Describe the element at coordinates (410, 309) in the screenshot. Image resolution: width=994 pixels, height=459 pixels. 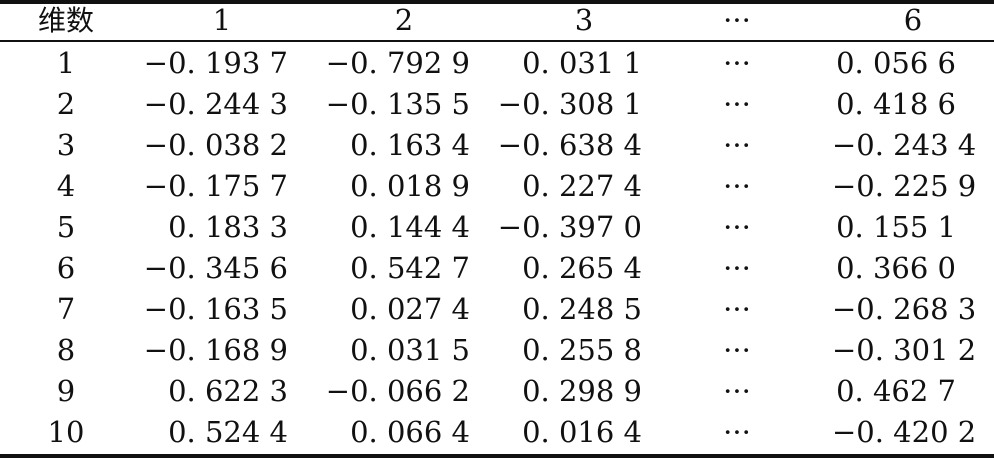
I see `cell-value: 0. 027 4` at that location.